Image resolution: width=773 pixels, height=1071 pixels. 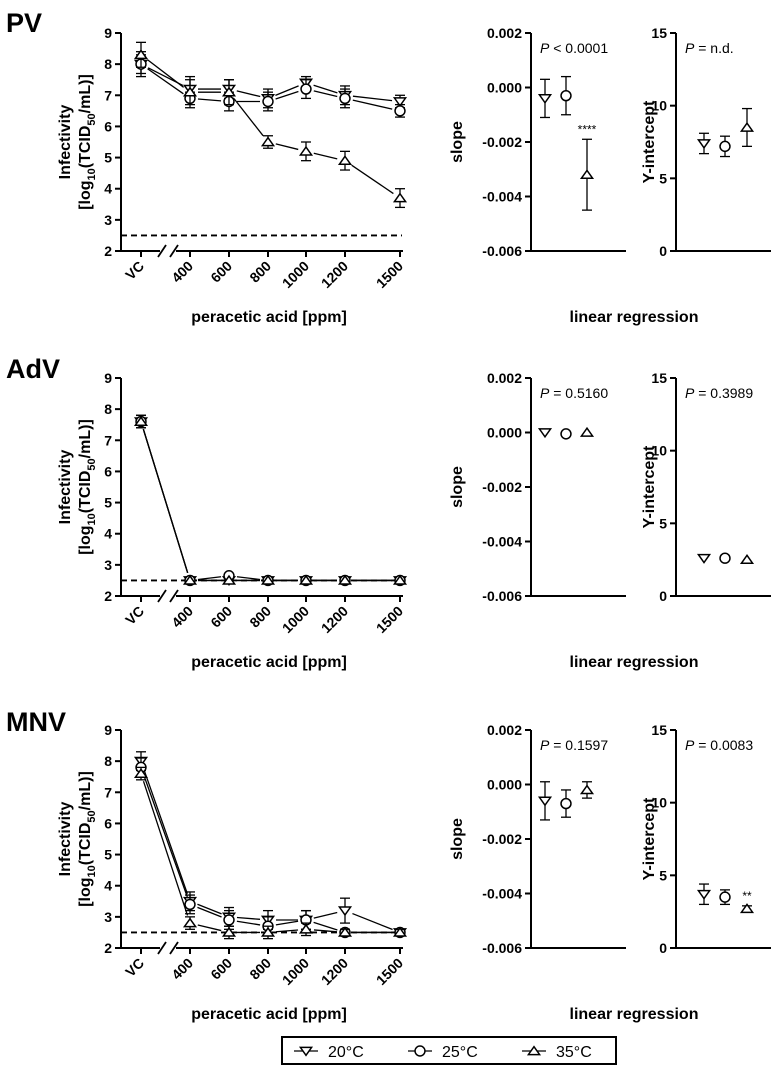 What do you see at coordinates (713, 48) in the screenshot?
I see `p-value-text: = n.d.` at bounding box center [713, 48].